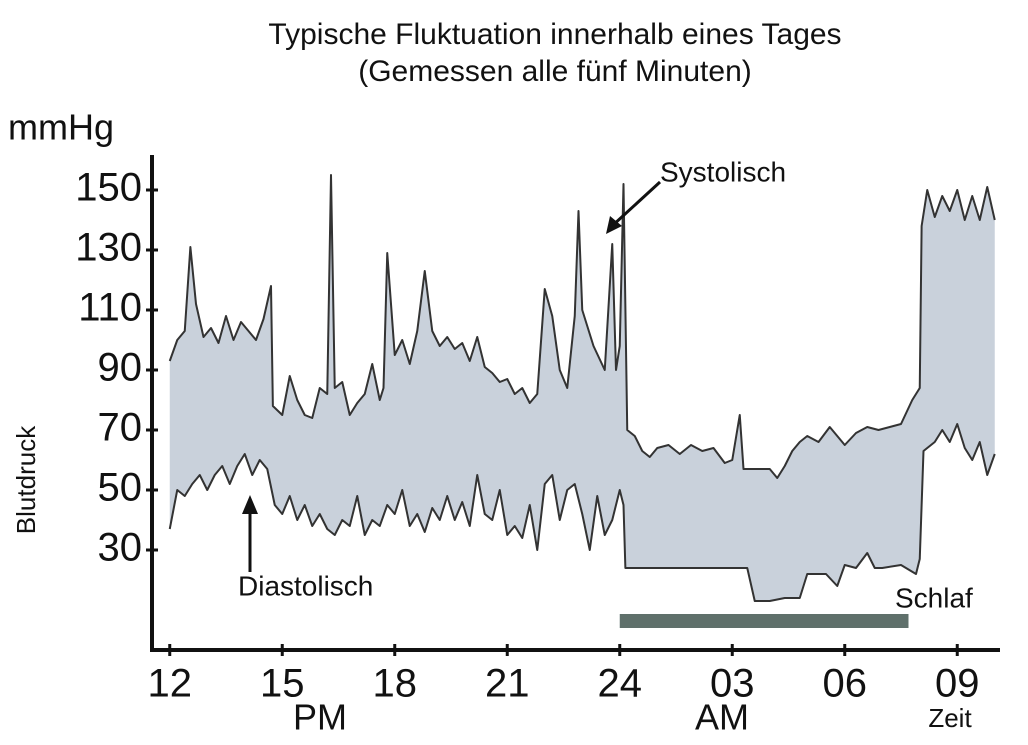 This screenshot has height=745, width=1028. I want to click on x-tick-label: 15, so click(282, 684).